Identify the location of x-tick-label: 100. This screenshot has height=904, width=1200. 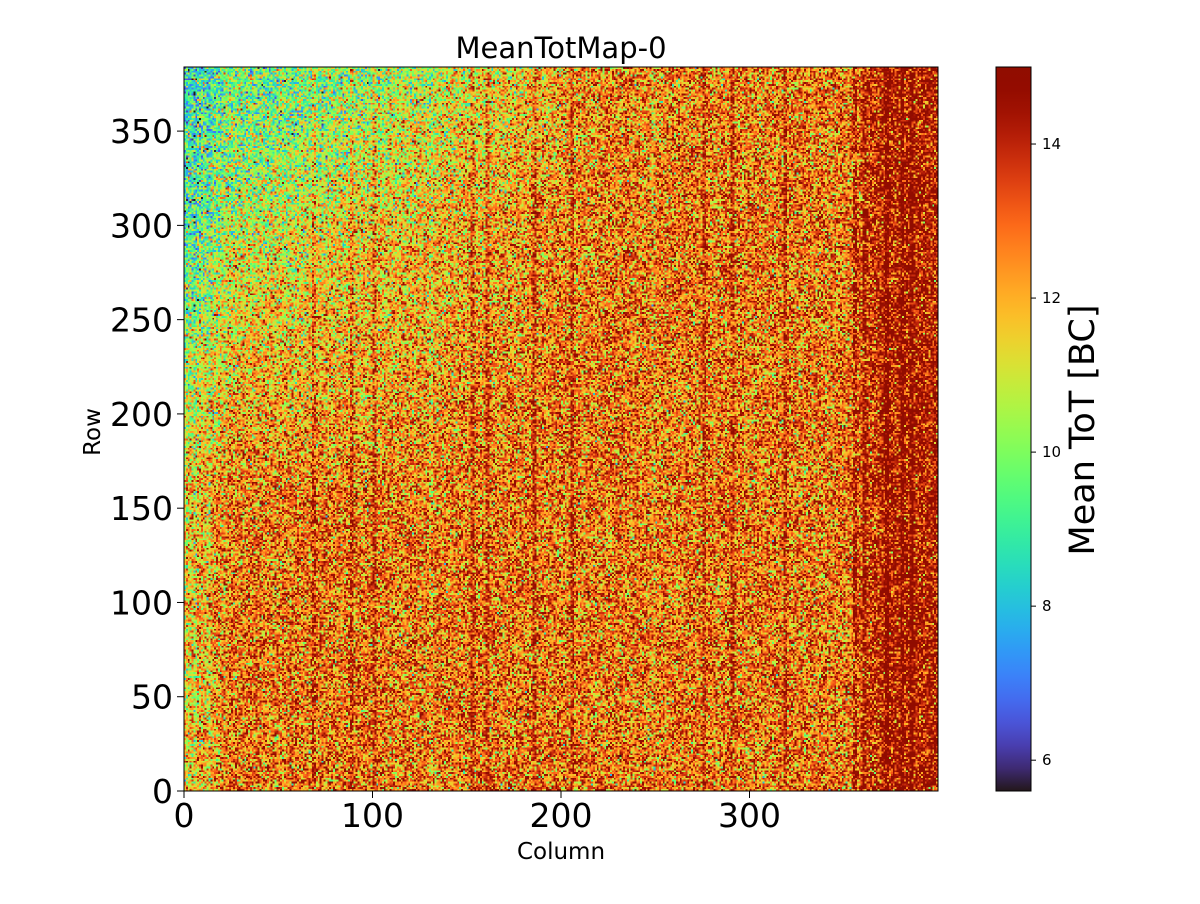
(372, 815).